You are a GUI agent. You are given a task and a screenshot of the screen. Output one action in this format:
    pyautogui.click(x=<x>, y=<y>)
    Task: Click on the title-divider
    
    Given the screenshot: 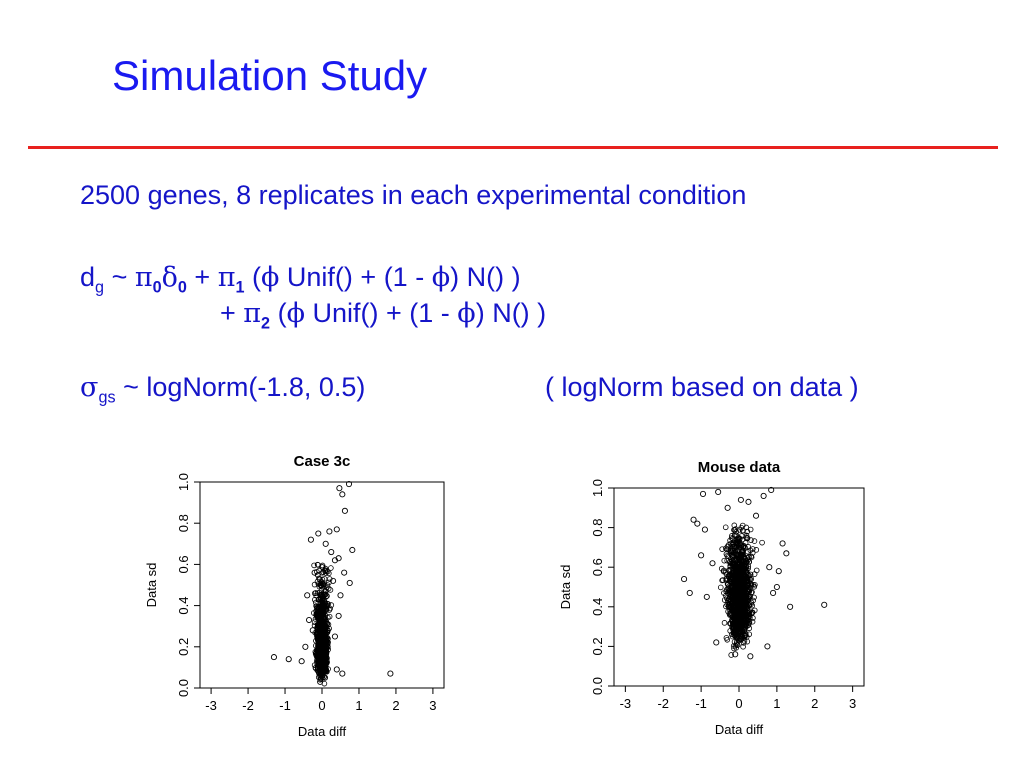 What is the action you would take?
    pyautogui.click(x=513, y=147)
    